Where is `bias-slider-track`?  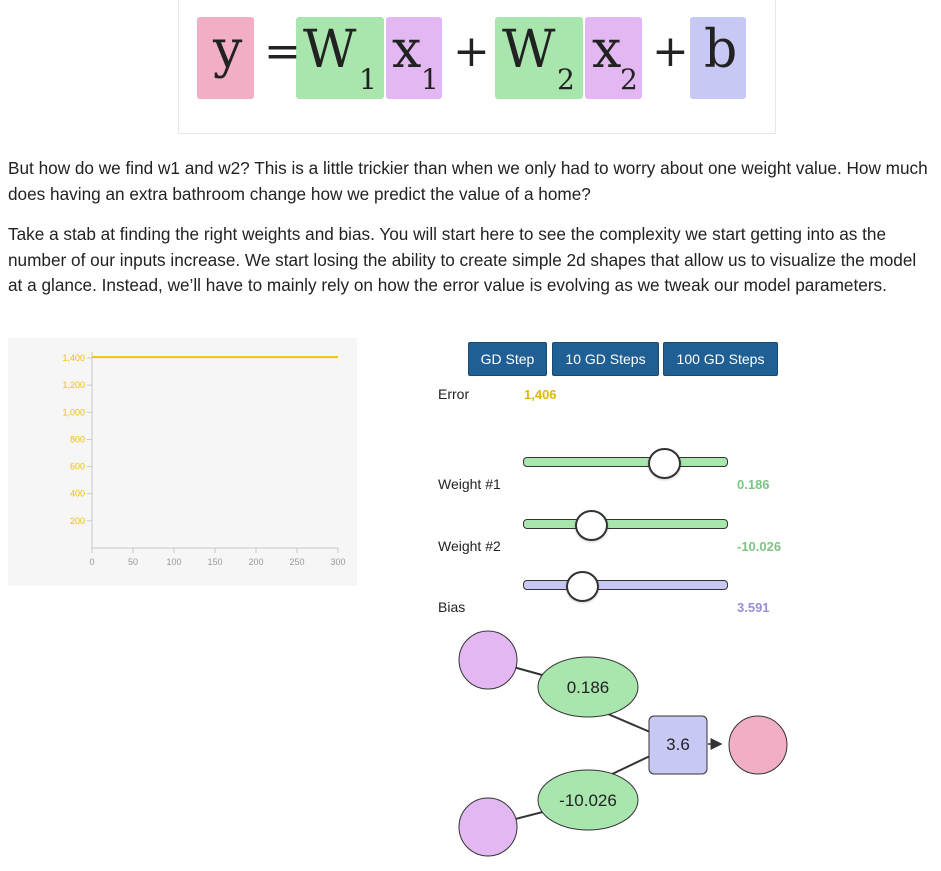 bias-slider-track is located at coordinates (625, 585).